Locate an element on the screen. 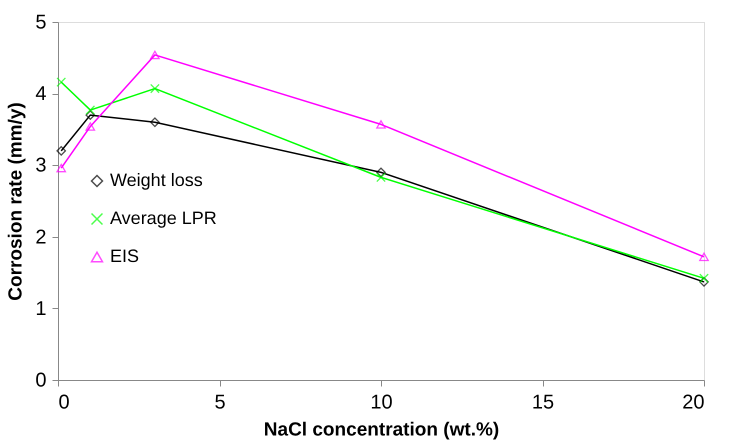 This screenshot has width=729, height=444. y-axis-title: Corrosion rate (mm/y) is located at coordinates (15, 201).